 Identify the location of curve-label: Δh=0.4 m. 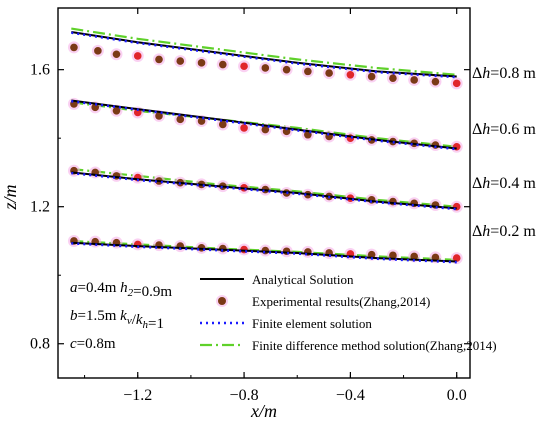
(504, 183).